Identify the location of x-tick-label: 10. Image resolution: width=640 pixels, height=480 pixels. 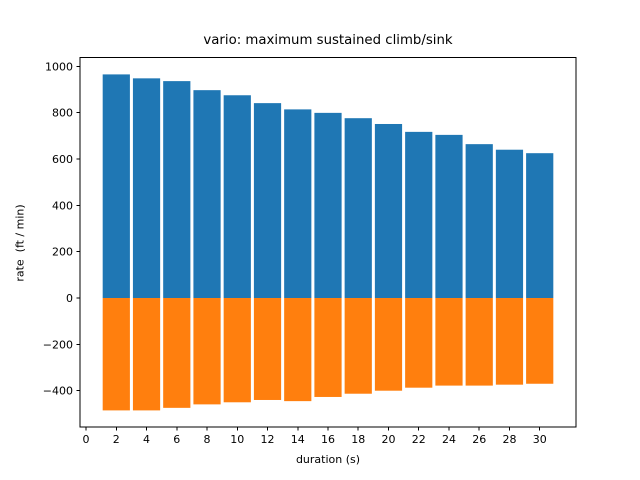
(237, 439).